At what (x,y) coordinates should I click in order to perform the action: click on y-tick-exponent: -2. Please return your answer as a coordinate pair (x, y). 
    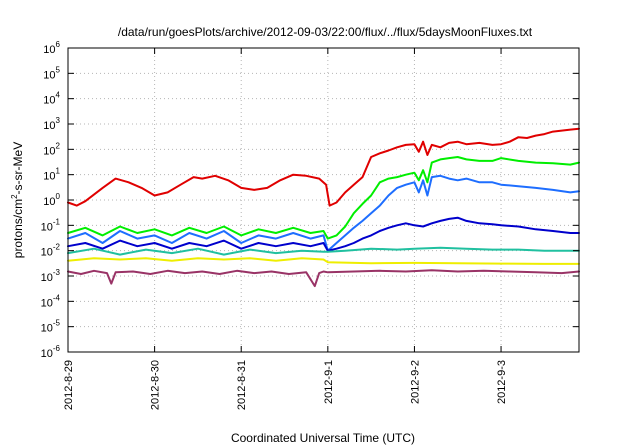
    Looking at the image, I should click on (57, 247).